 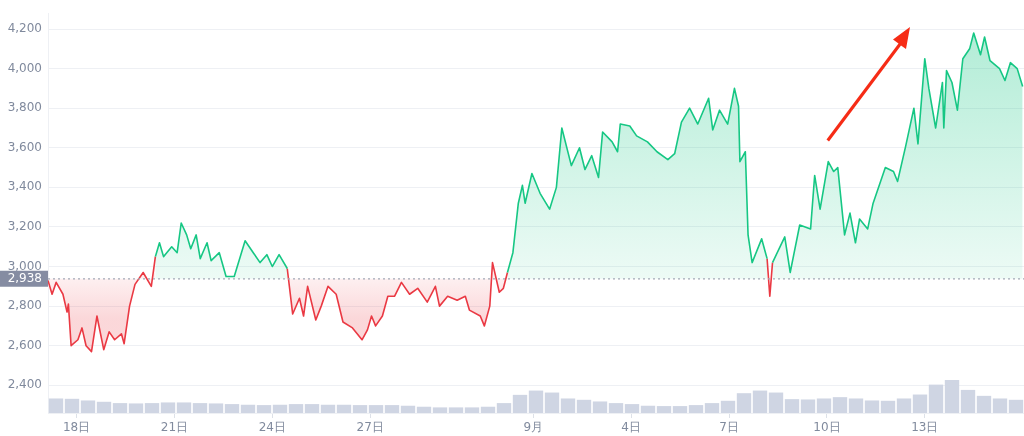 I want to click on x-tick-label: 4日, so click(x=631, y=427).